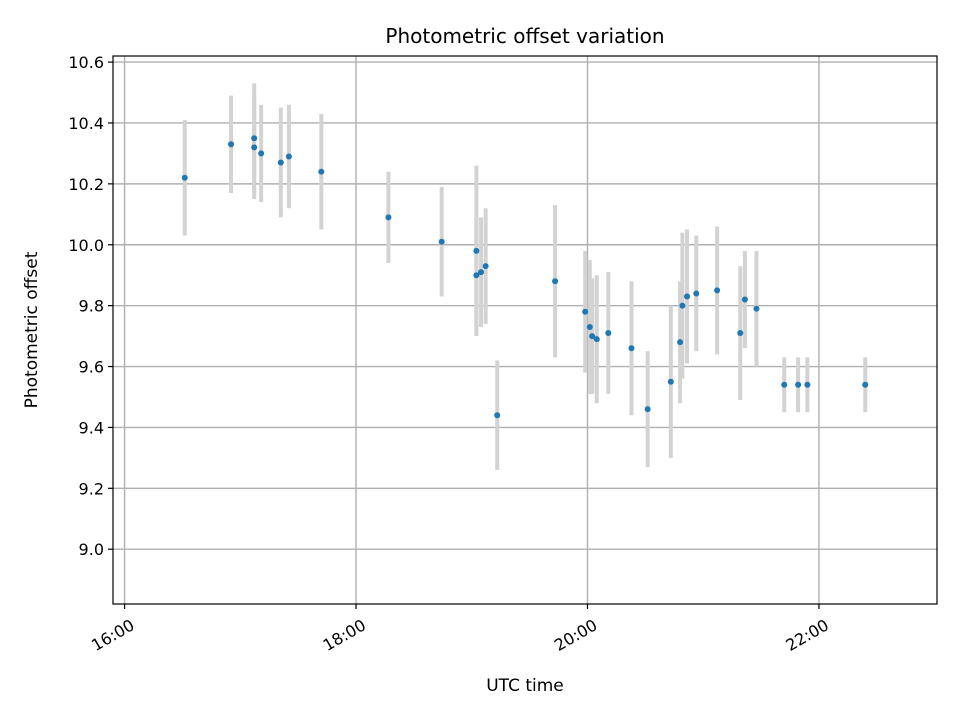  I want to click on x-tick-label-3: 22:00, so click(807, 635).